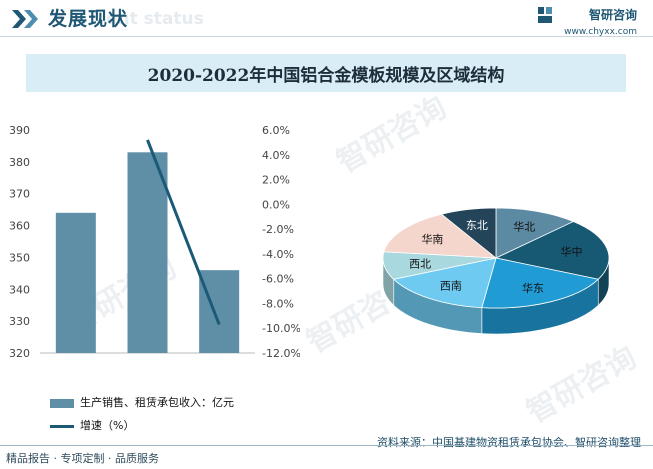 This screenshot has height=469, width=653. Describe the element at coordinates (326, 22) in the screenshot. I see `header: ent status 发展现状 智研咨询 www.chyxx.com` at that location.